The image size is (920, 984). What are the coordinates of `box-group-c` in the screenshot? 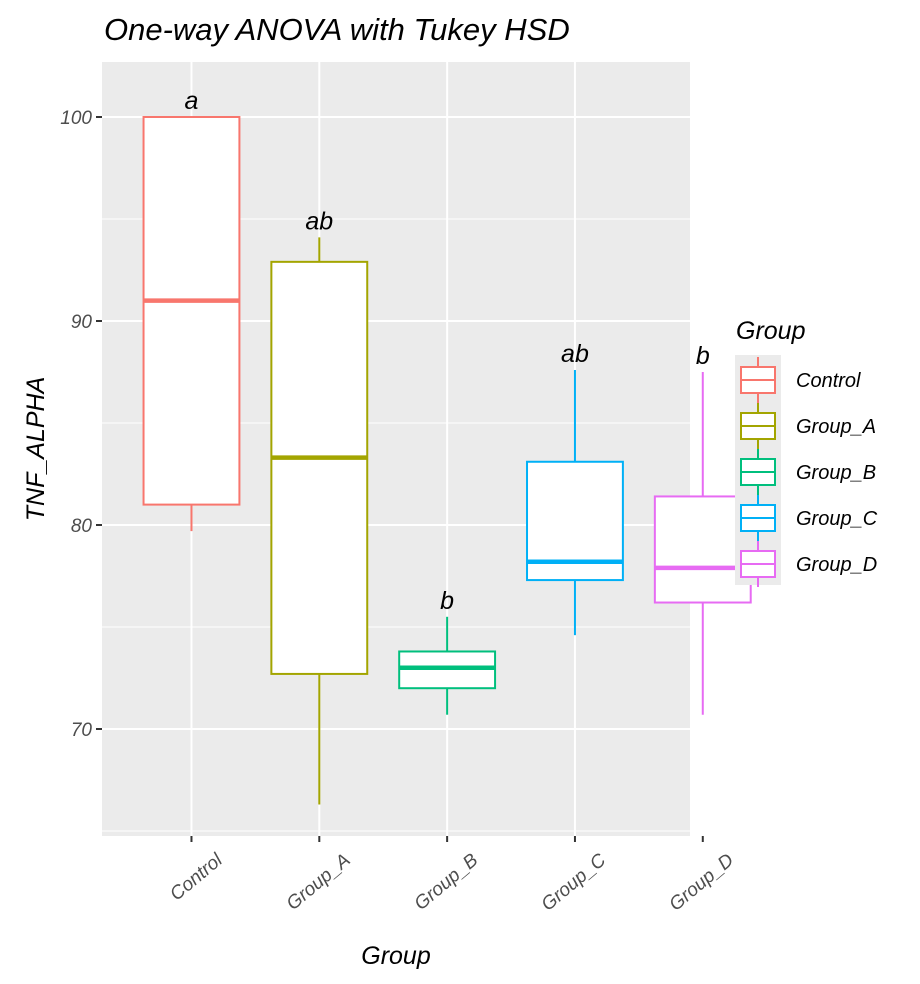 It's located at (575, 502).